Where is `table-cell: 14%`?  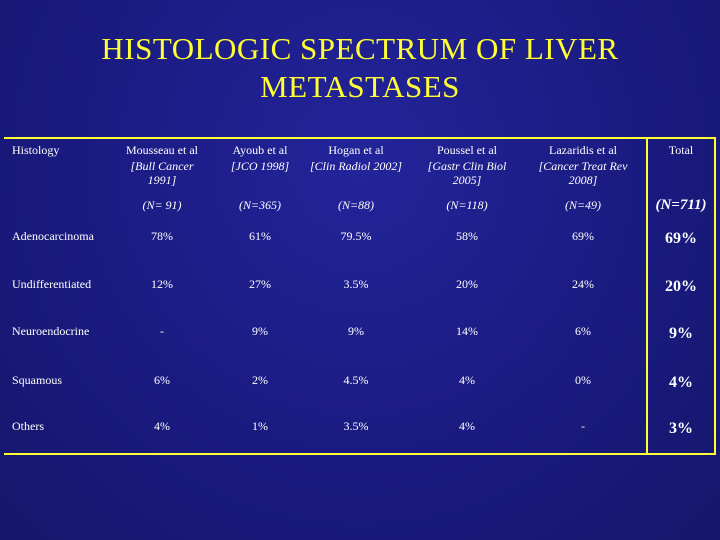 table-cell: 14% is located at coordinates (467, 331).